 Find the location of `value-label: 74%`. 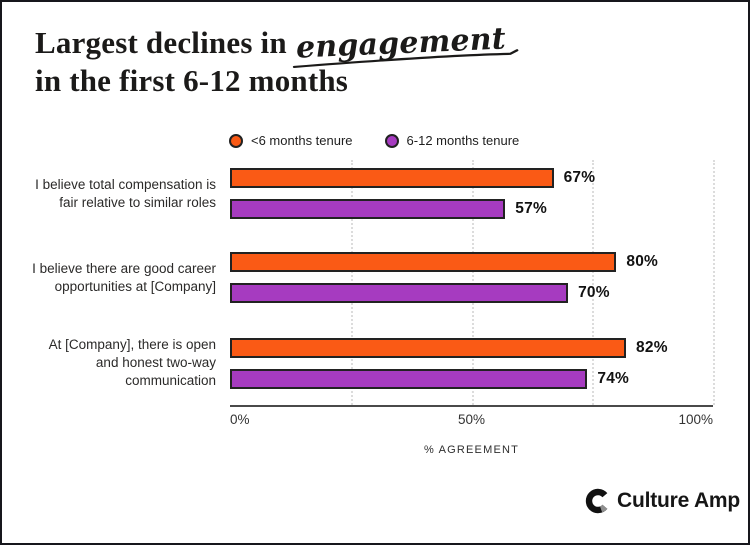

value-label: 74% is located at coordinates (613, 378).